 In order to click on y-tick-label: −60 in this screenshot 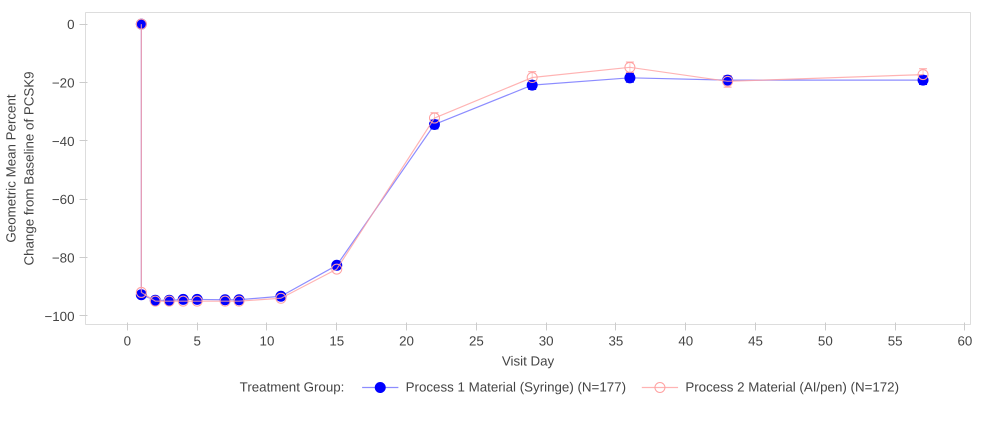, I will do `click(63, 200)`.